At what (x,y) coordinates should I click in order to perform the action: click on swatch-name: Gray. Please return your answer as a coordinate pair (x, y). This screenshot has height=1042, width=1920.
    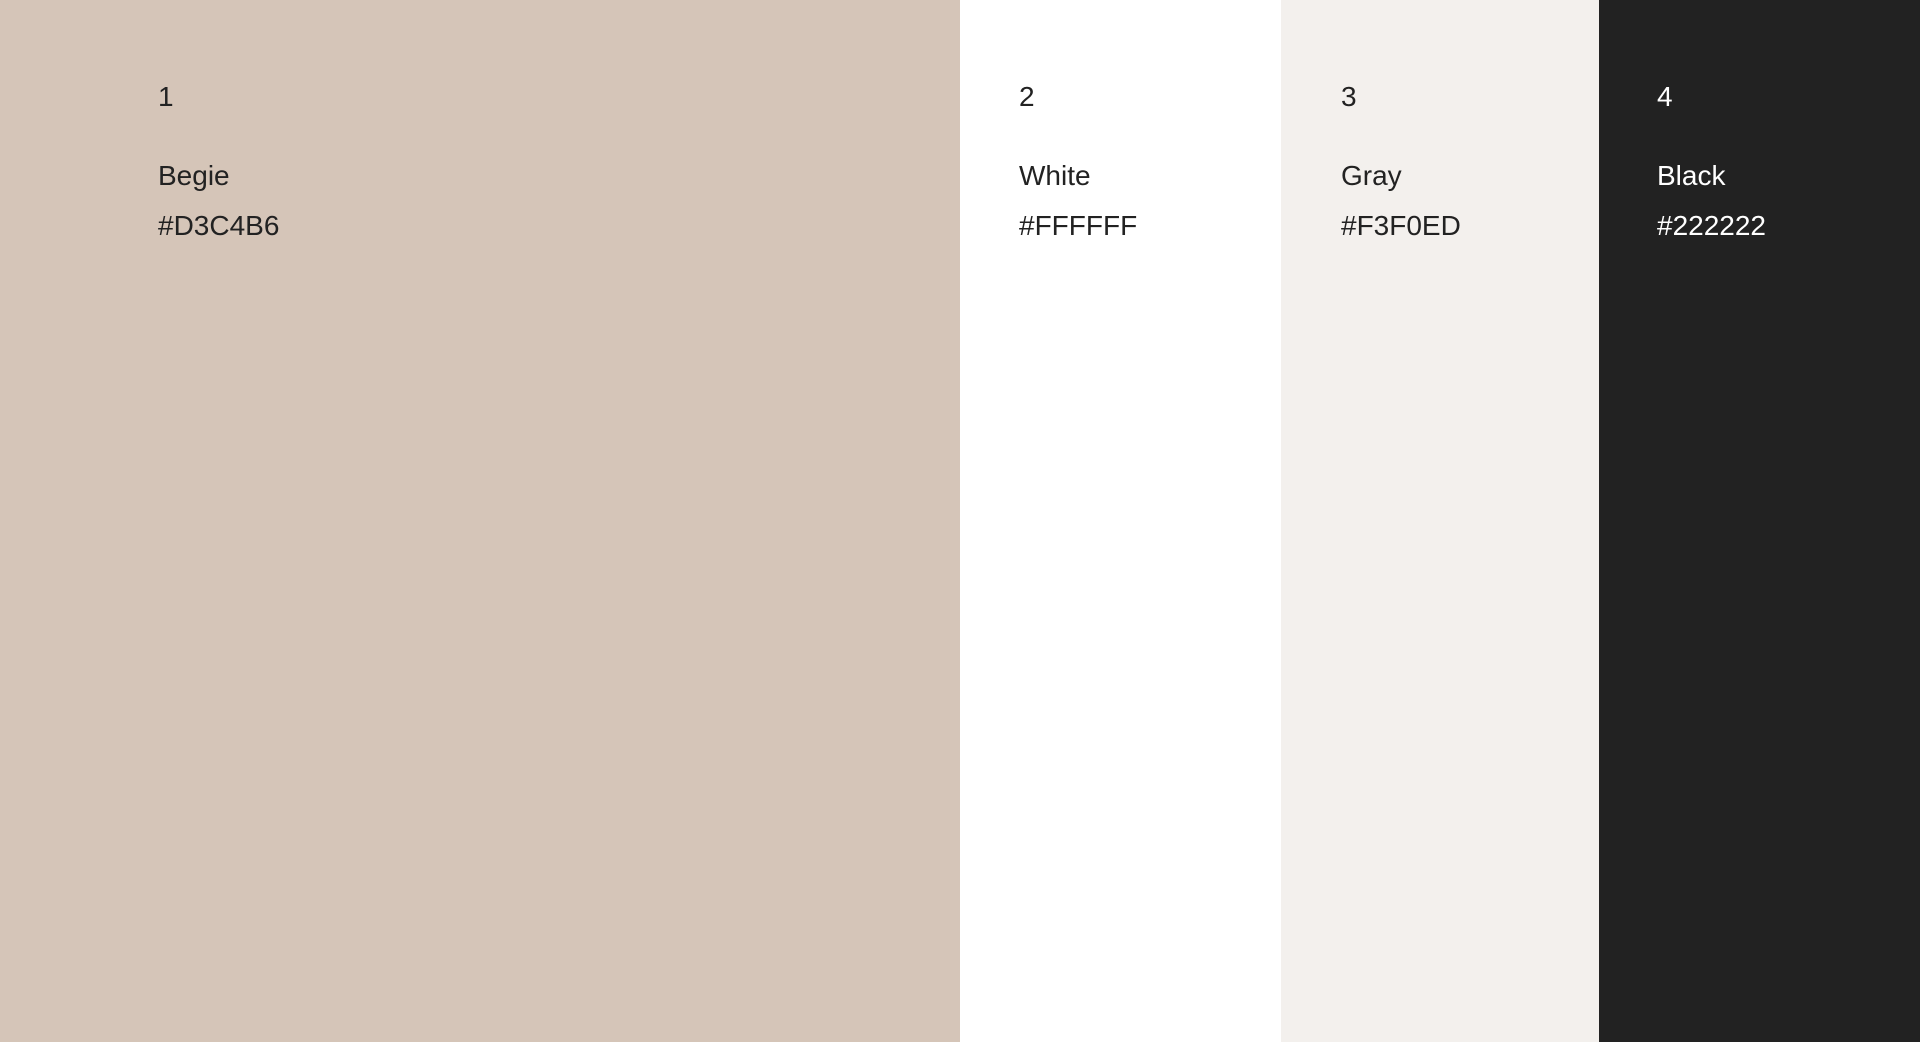
    Looking at the image, I should click on (1371, 175).